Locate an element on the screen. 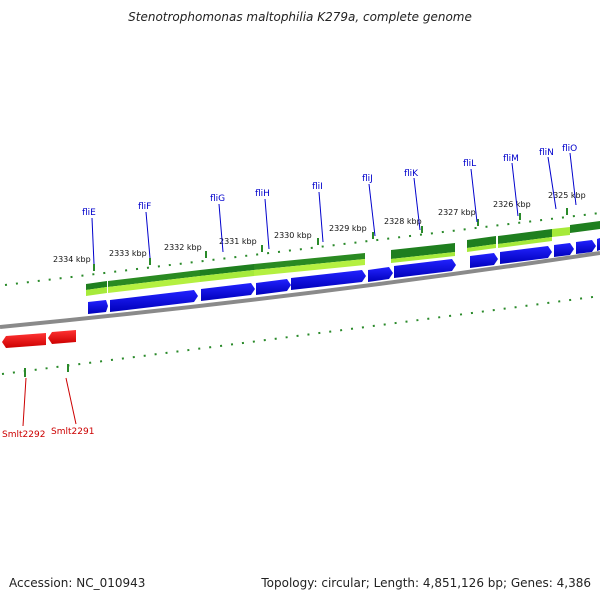 The width and height of the screenshot is (600, 600). genome-backbone is located at coordinates (300, 290).